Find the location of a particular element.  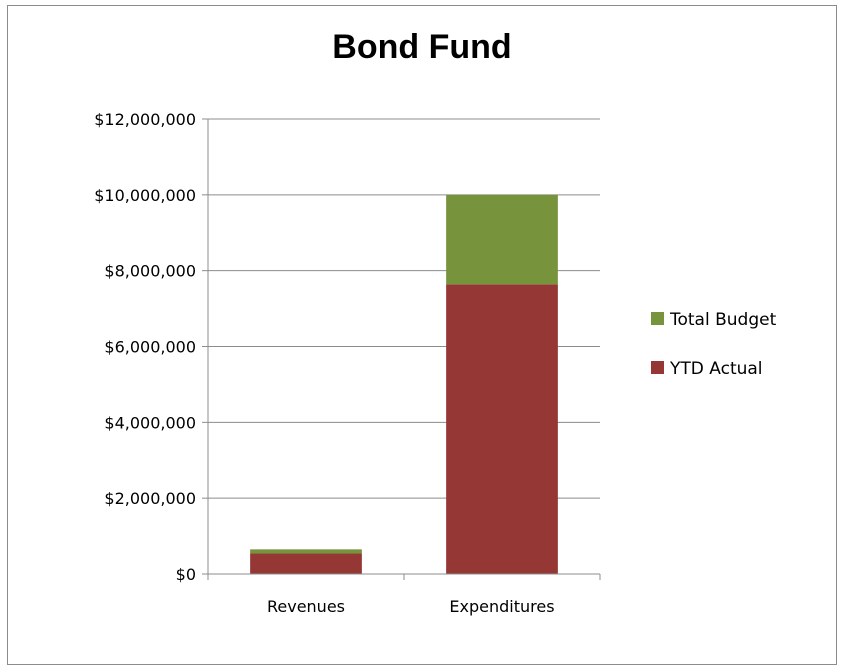

bar-total-budget-revenues is located at coordinates (306, 551).